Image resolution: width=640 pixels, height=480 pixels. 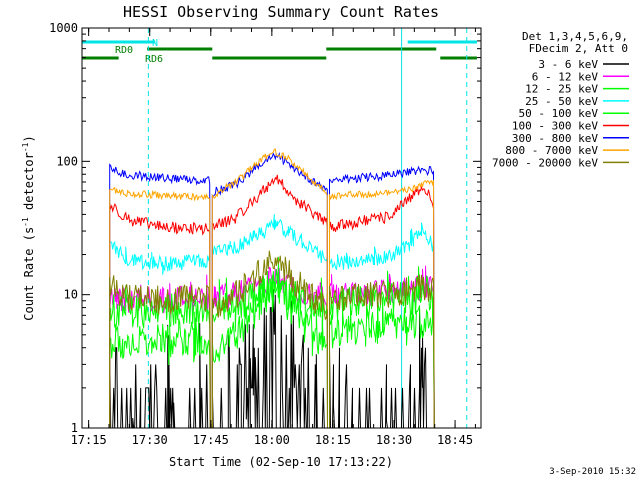 What do you see at coordinates (154, 59) in the screenshot?
I see `flag-label-rd6: RD6` at bounding box center [154, 59].